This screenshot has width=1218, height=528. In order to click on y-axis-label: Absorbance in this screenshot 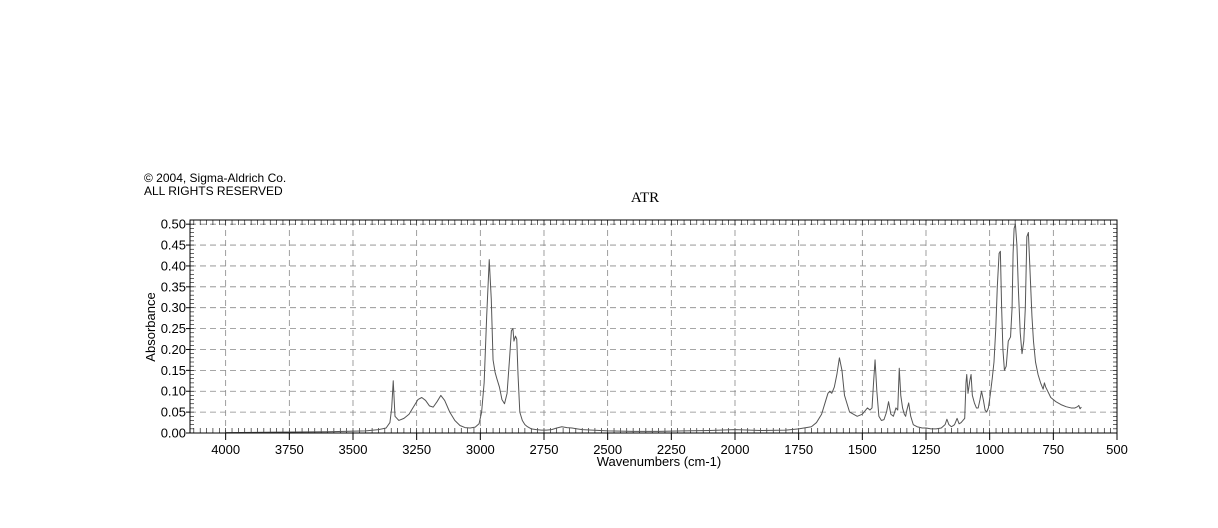, I will do `click(150, 326)`.